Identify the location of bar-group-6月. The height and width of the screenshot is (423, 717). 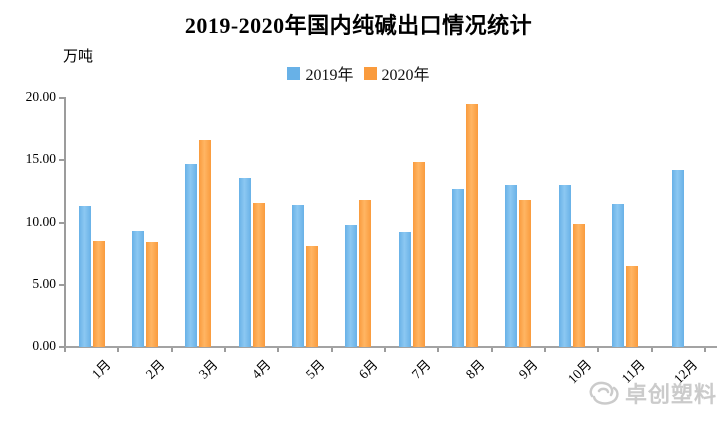
(358, 222).